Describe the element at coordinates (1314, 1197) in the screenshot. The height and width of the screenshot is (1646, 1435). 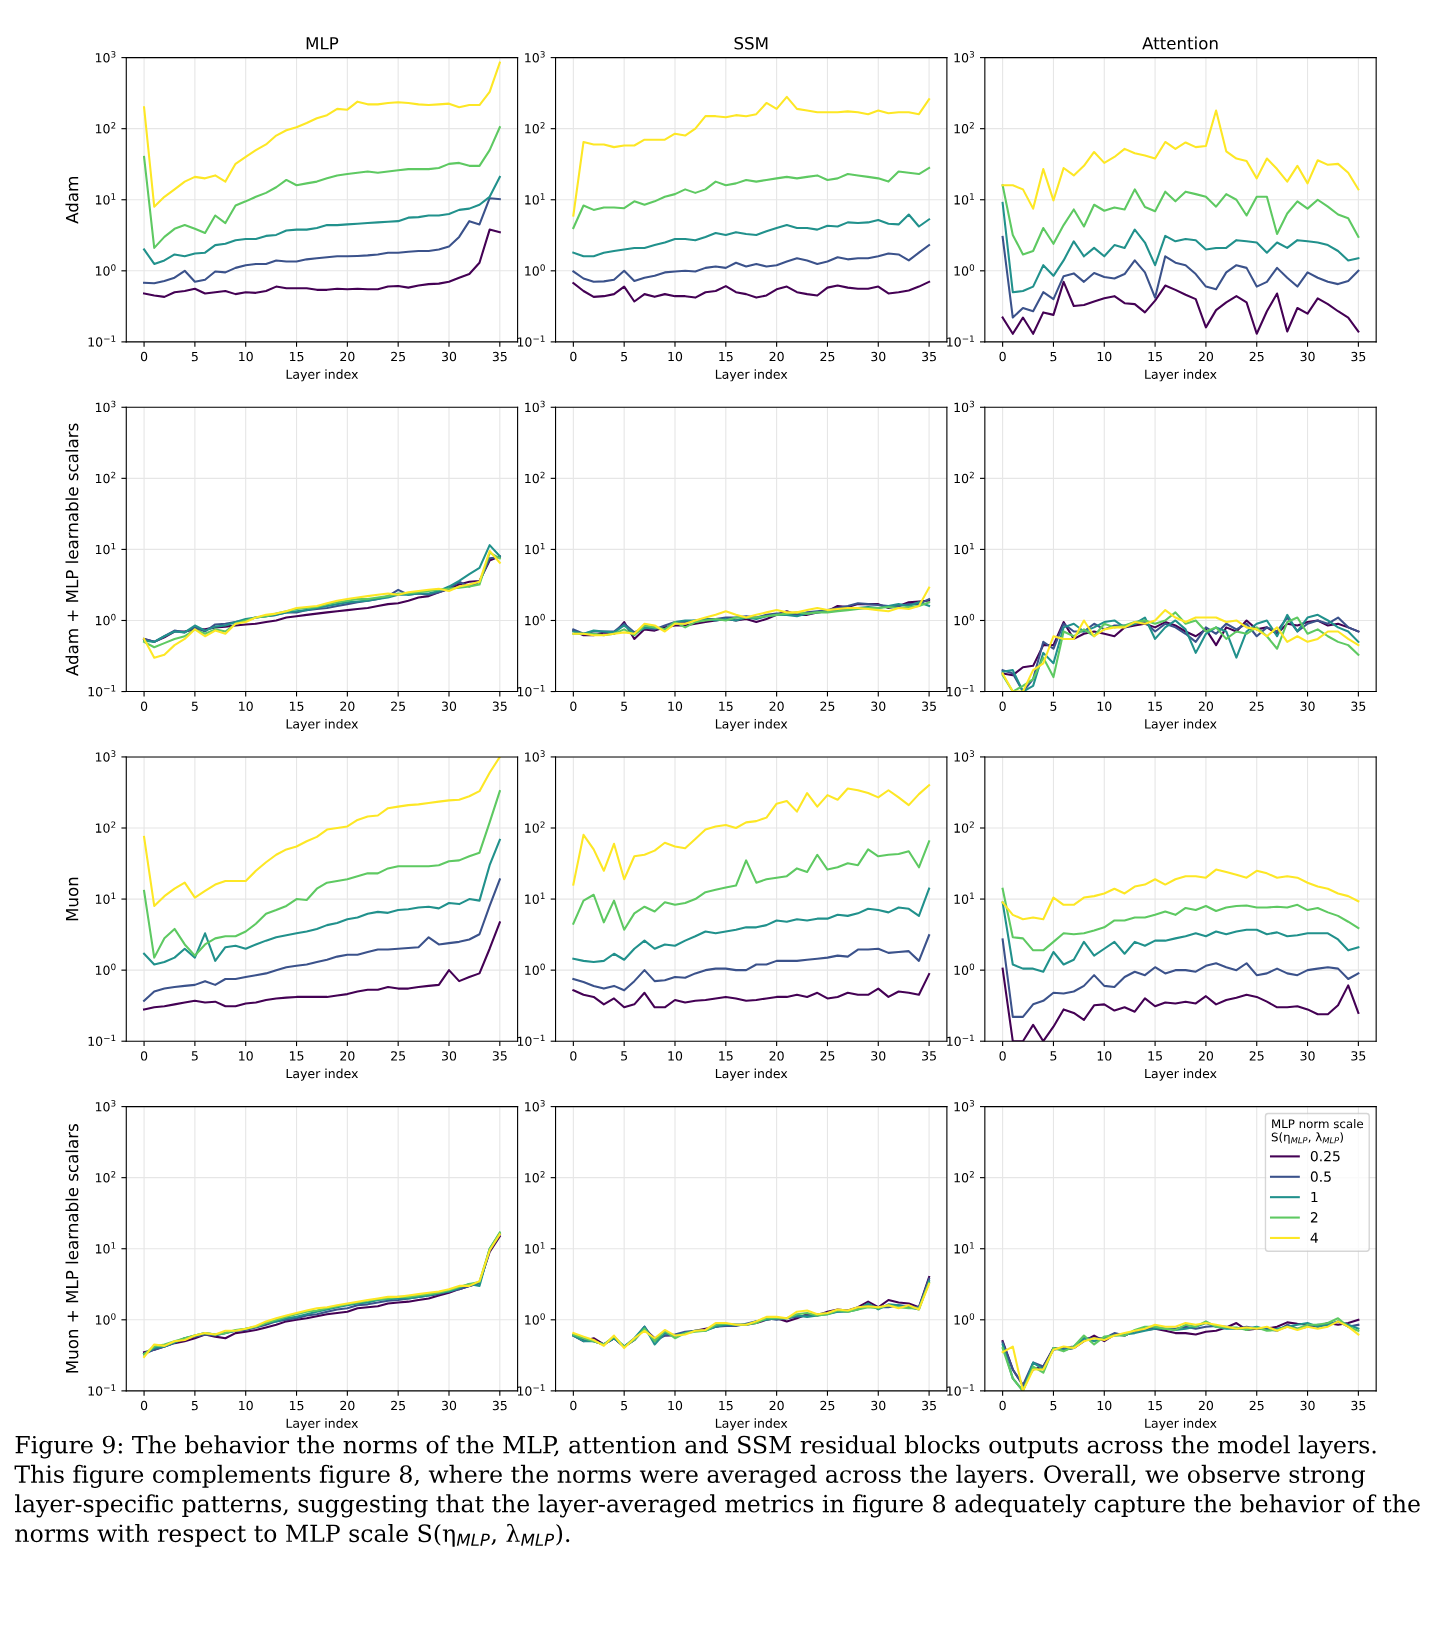
I see `legend-label: 1` at that location.